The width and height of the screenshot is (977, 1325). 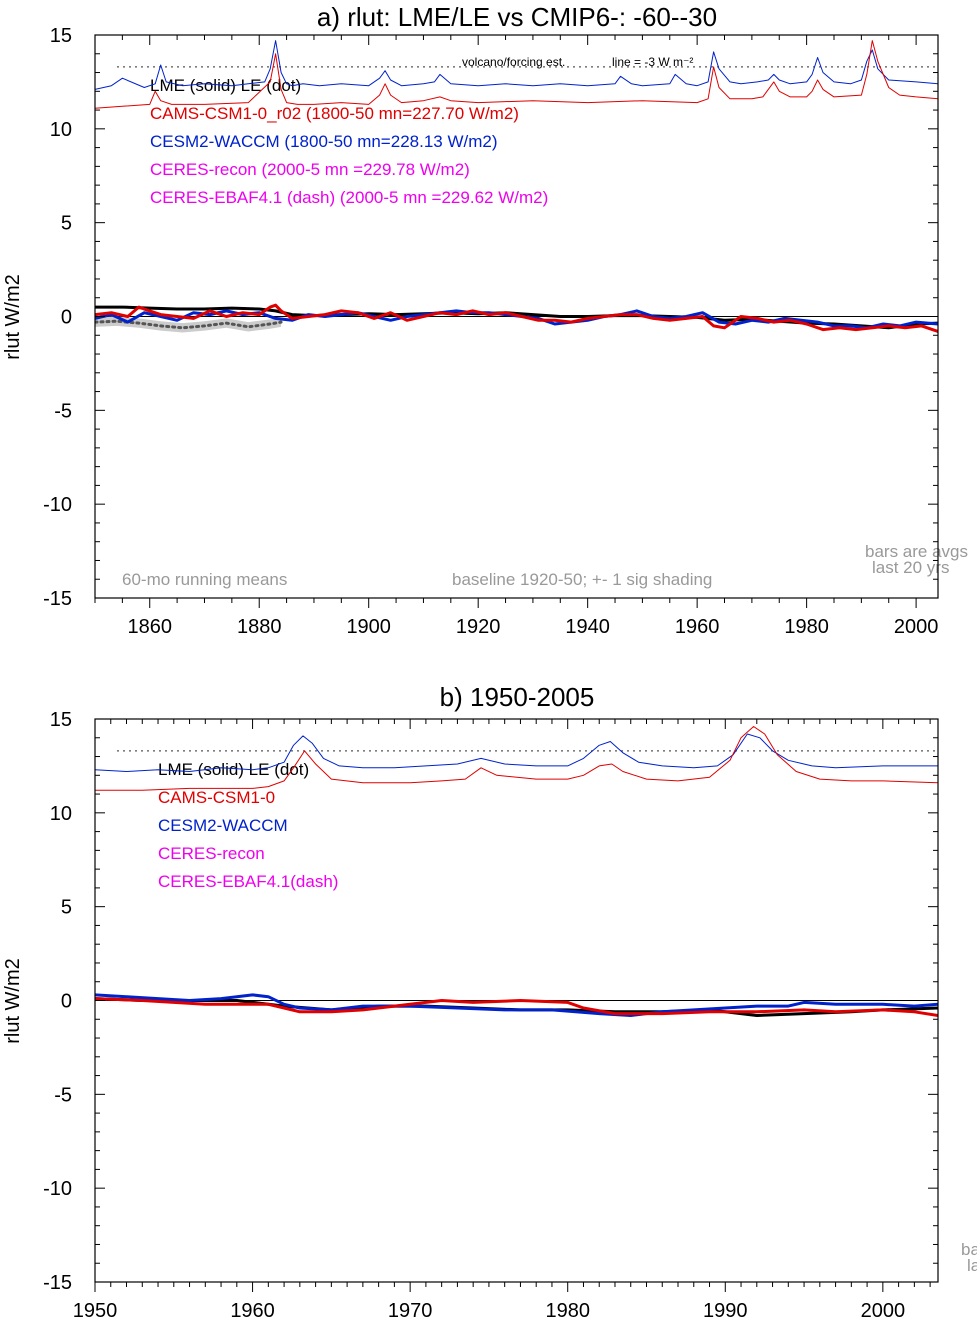 What do you see at coordinates (61, 720) in the screenshot?
I see `panel-b-y-tick-label: 15` at bounding box center [61, 720].